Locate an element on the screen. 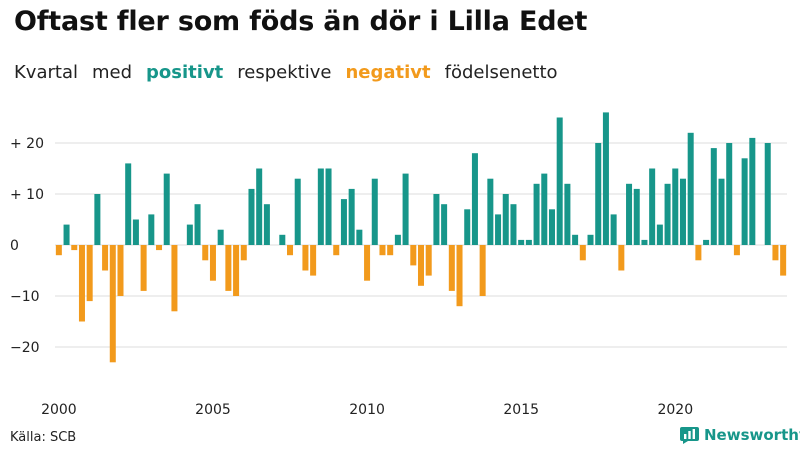  subtitle-positive: positivt is located at coordinates (185, 72).